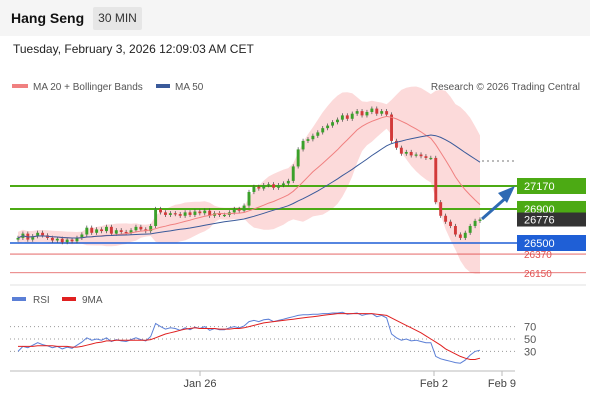  What do you see at coordinates (88, 87) in the screenshot?
I see `ma20-legend-label: MA 20 + Bollinger Bands` at bounding box center [88, 87].